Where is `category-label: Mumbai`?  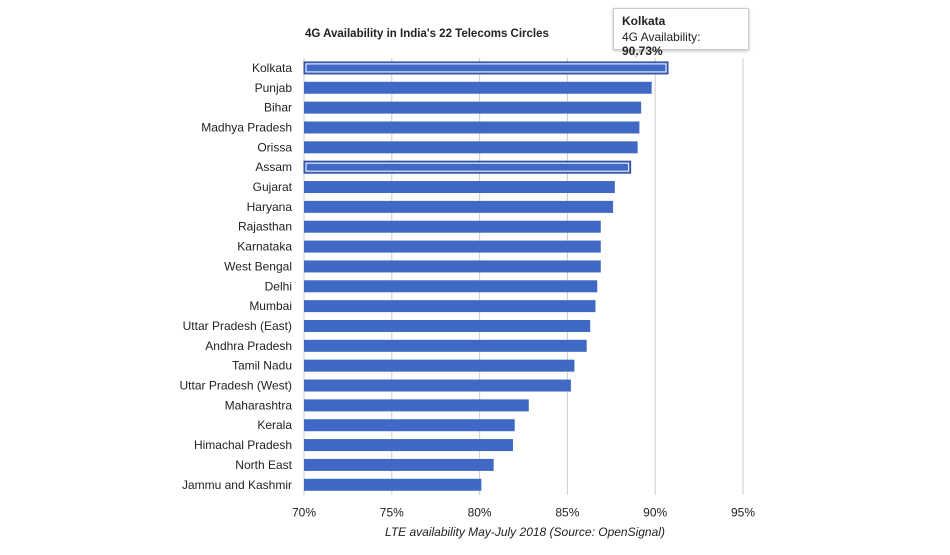 category-label: Mumbai is located at coordinates (270, 306).